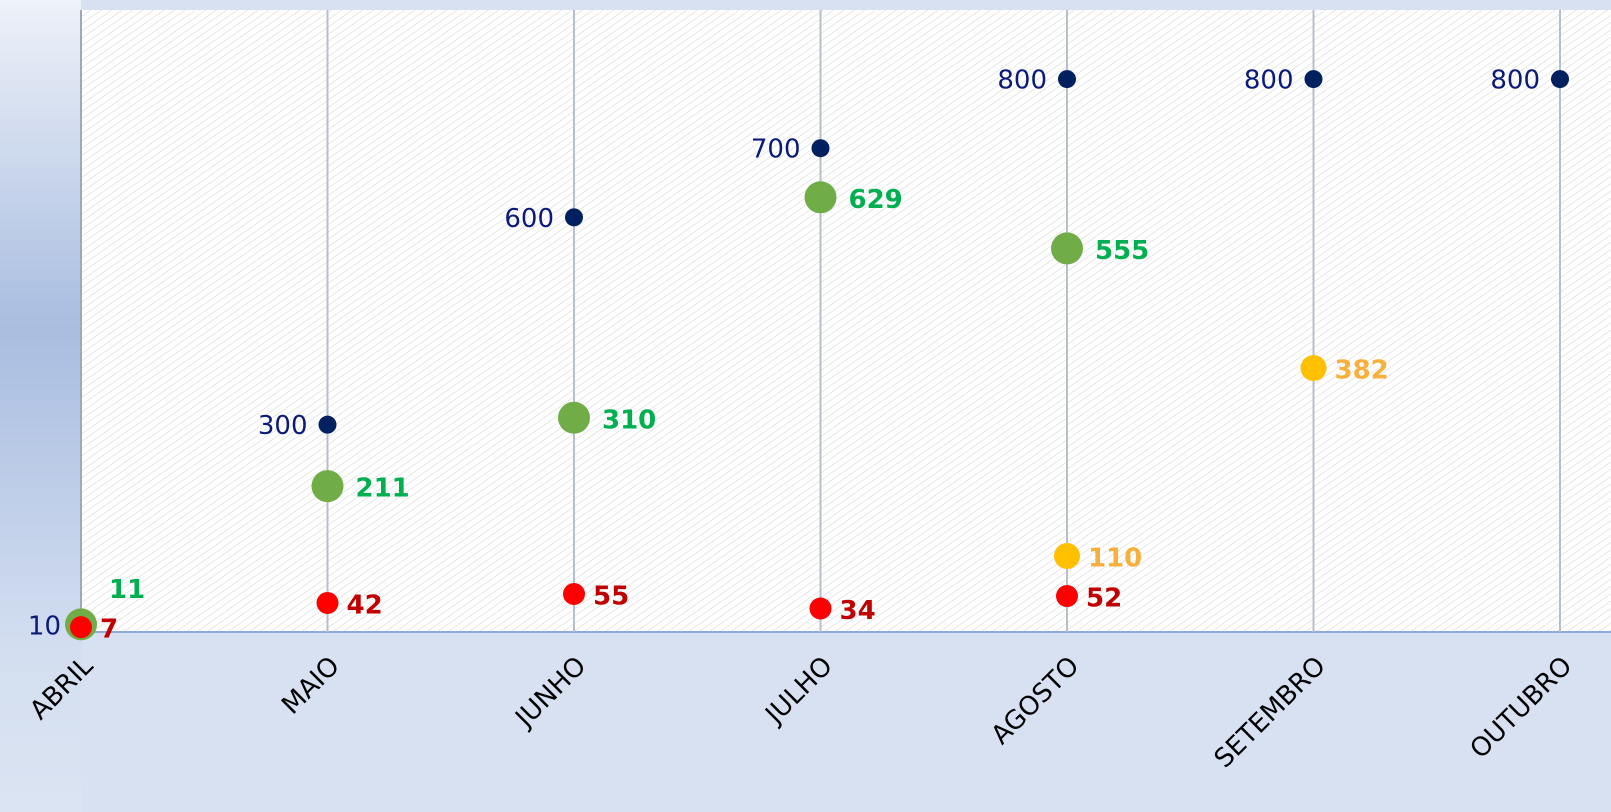 This screenshot has width=1611, height=812. I want to click on value-label: 555, so click(1122, 251).